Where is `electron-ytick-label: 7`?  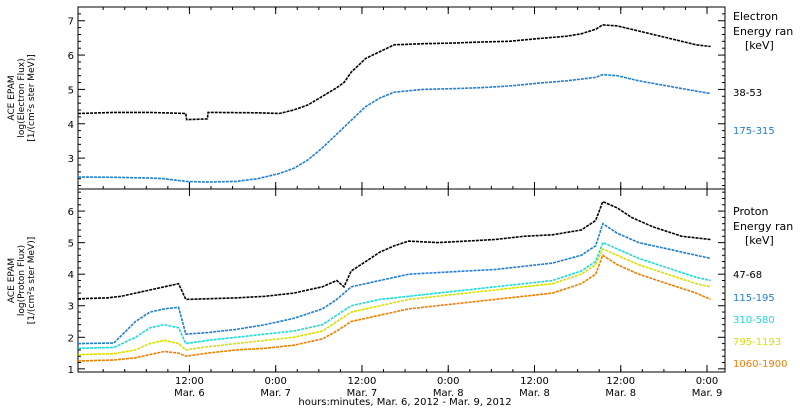
electron-ytick-label: 7 is located at coordinates (71, 22).